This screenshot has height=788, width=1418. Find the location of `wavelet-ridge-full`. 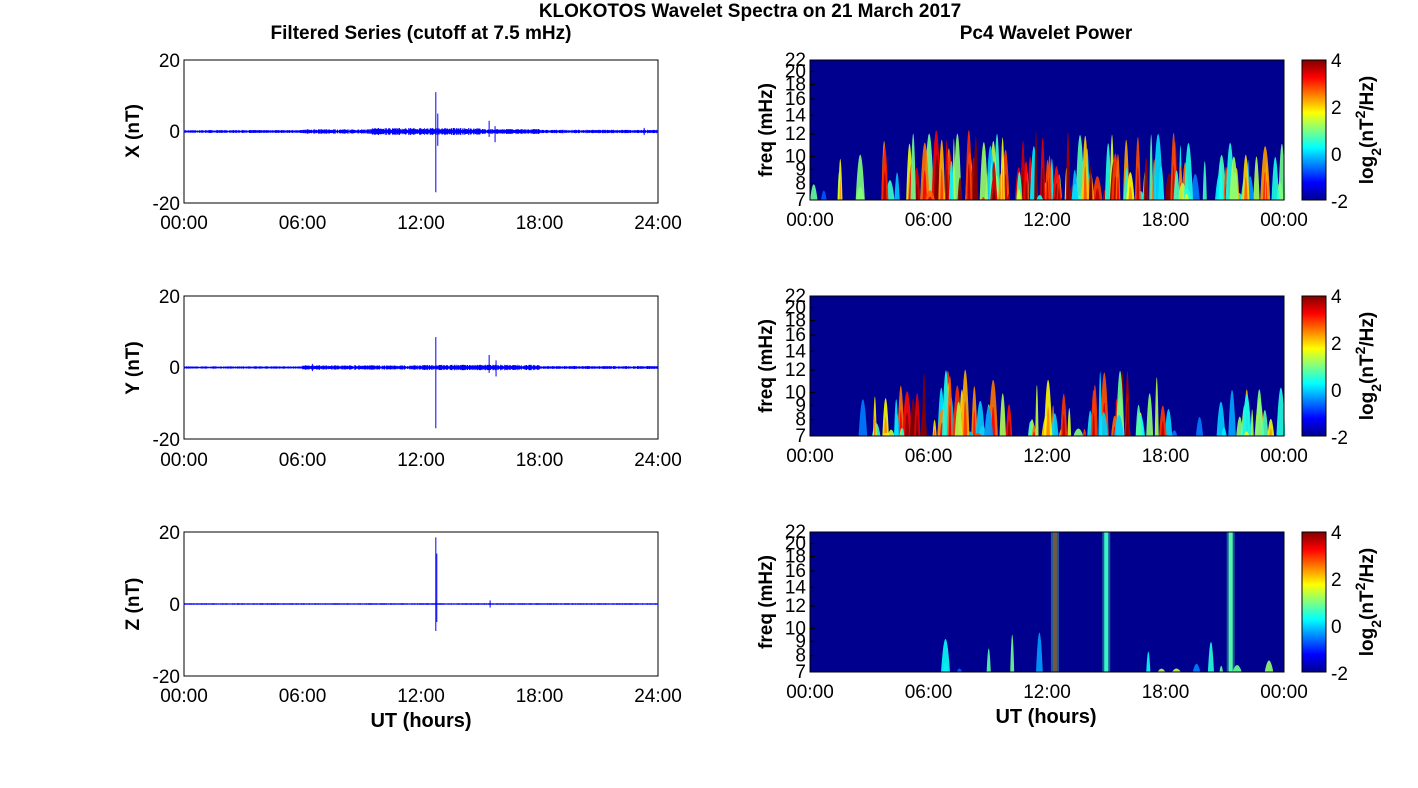

wavelet-ridge-full is located at coordinates (1054, 602).